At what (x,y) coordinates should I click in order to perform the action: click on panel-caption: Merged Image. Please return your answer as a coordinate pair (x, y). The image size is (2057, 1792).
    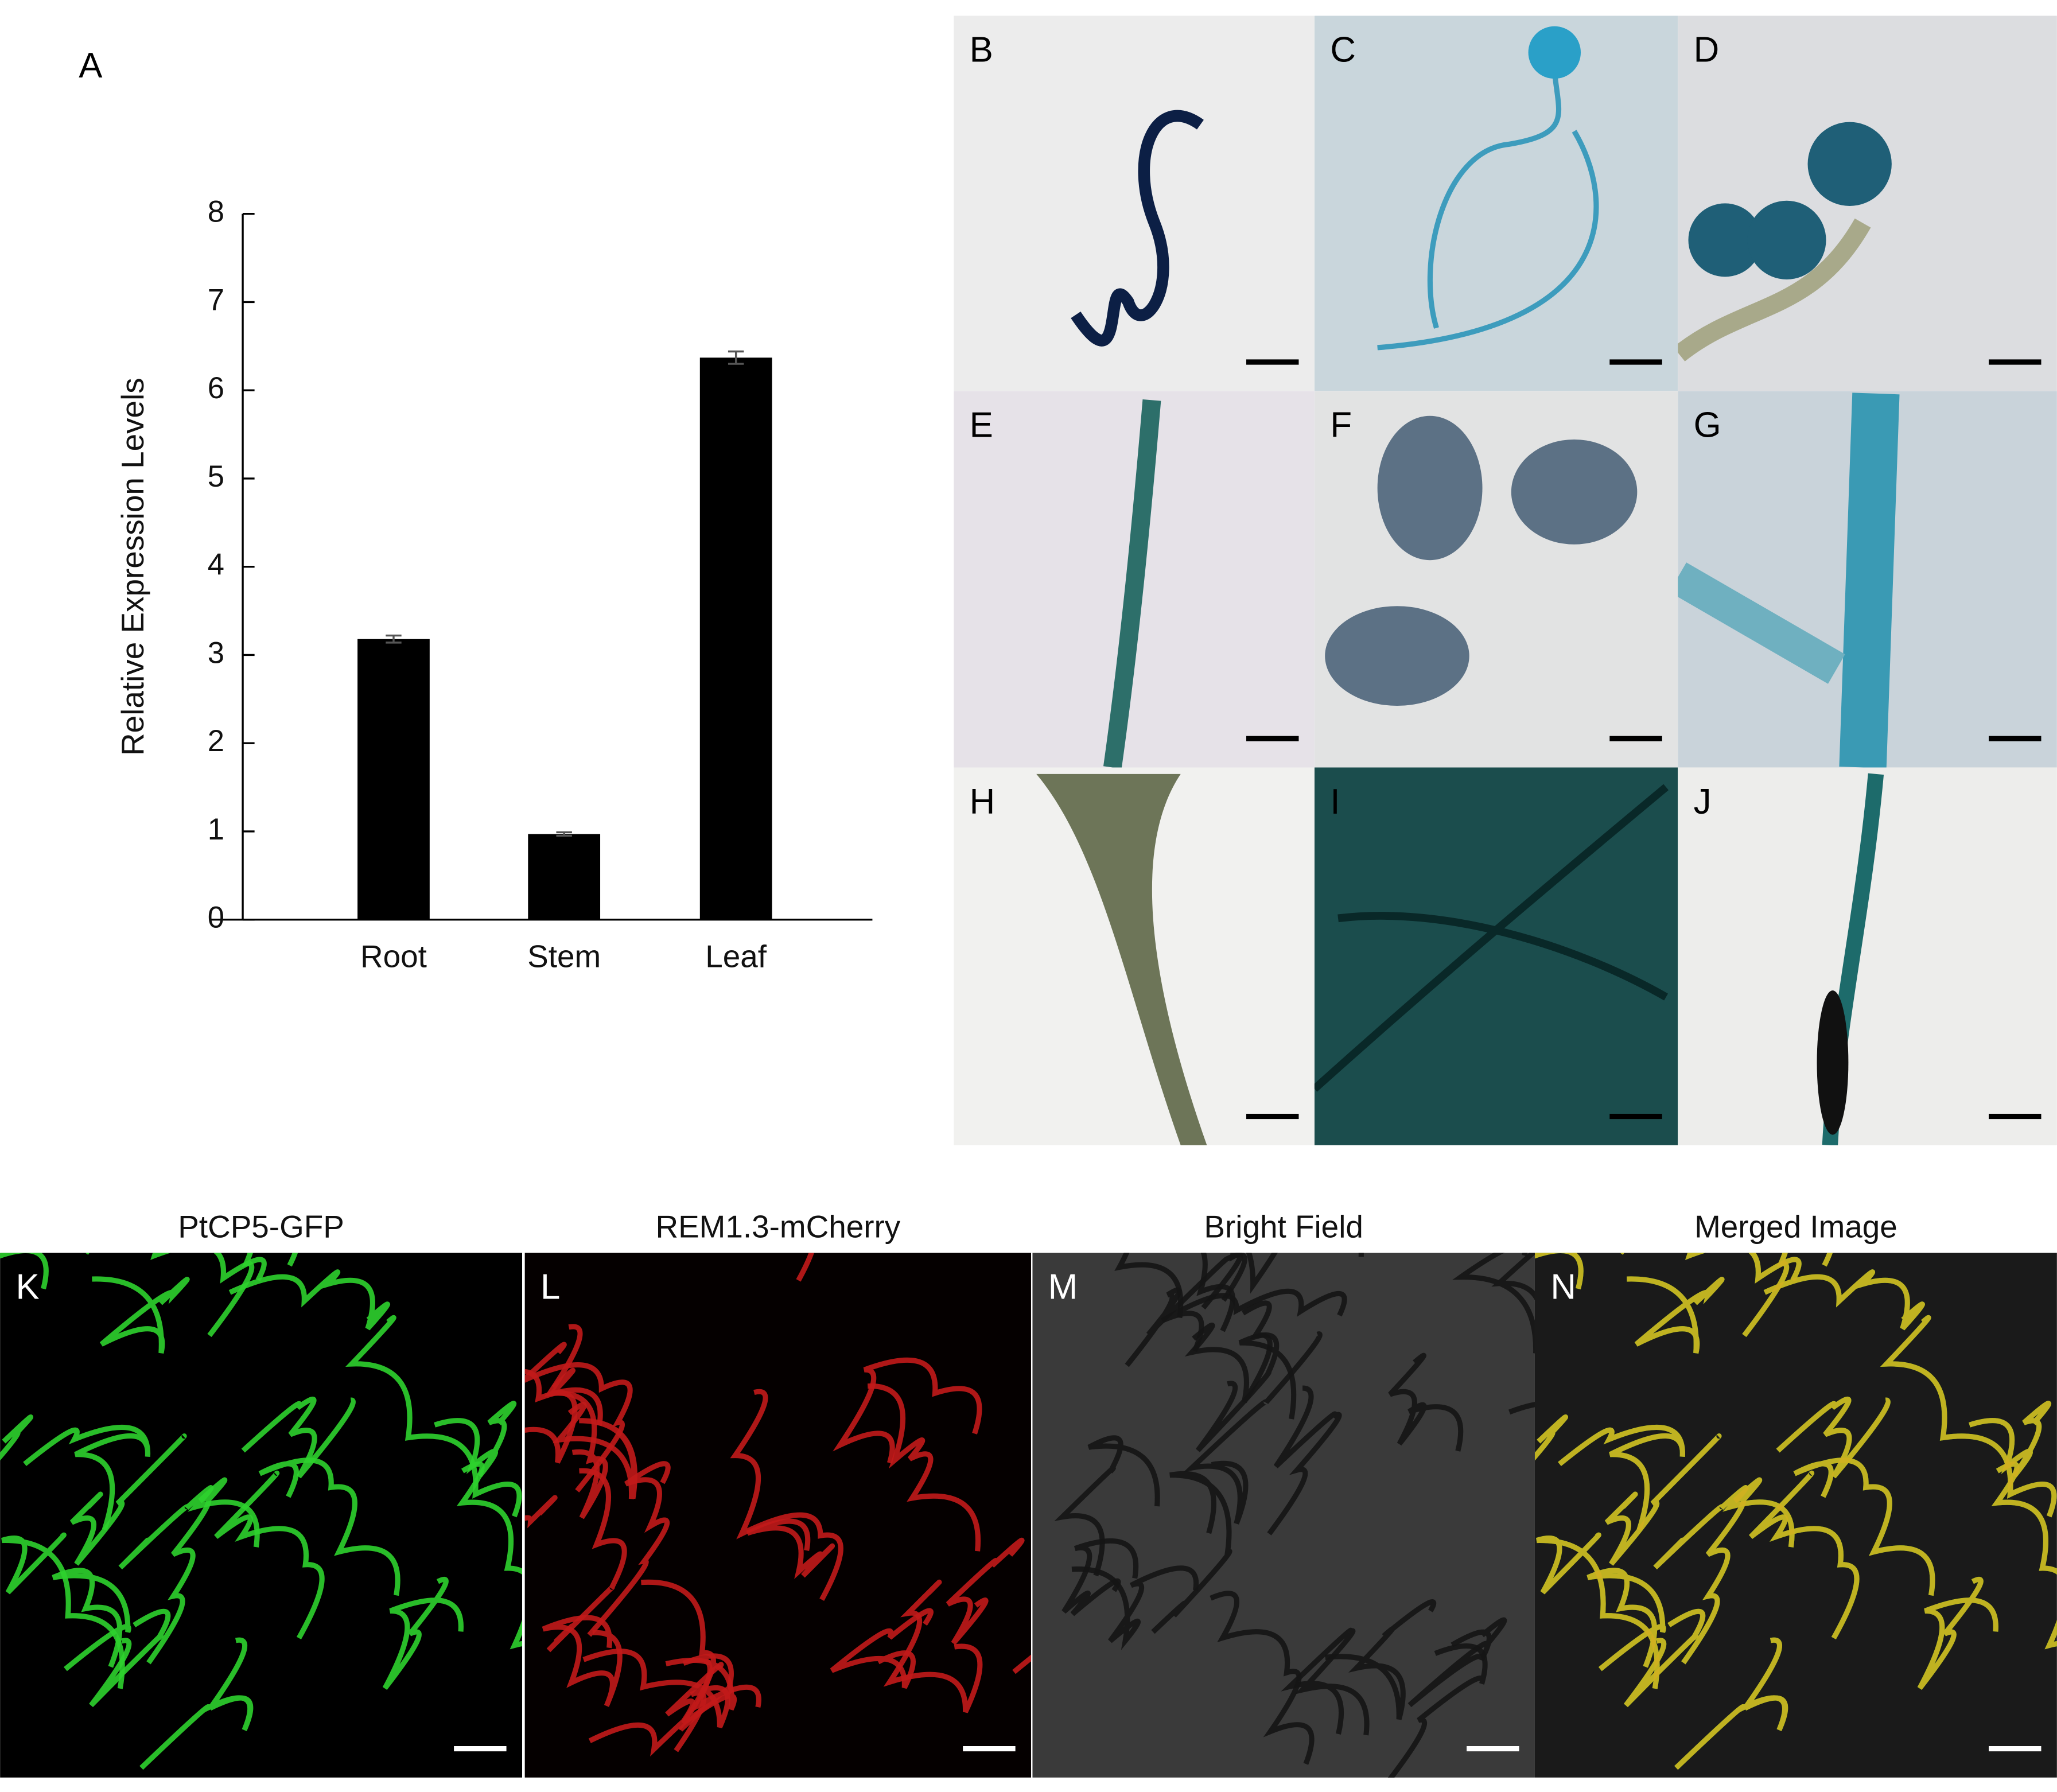
    Looking at the image, I should click on (1795, 1227).